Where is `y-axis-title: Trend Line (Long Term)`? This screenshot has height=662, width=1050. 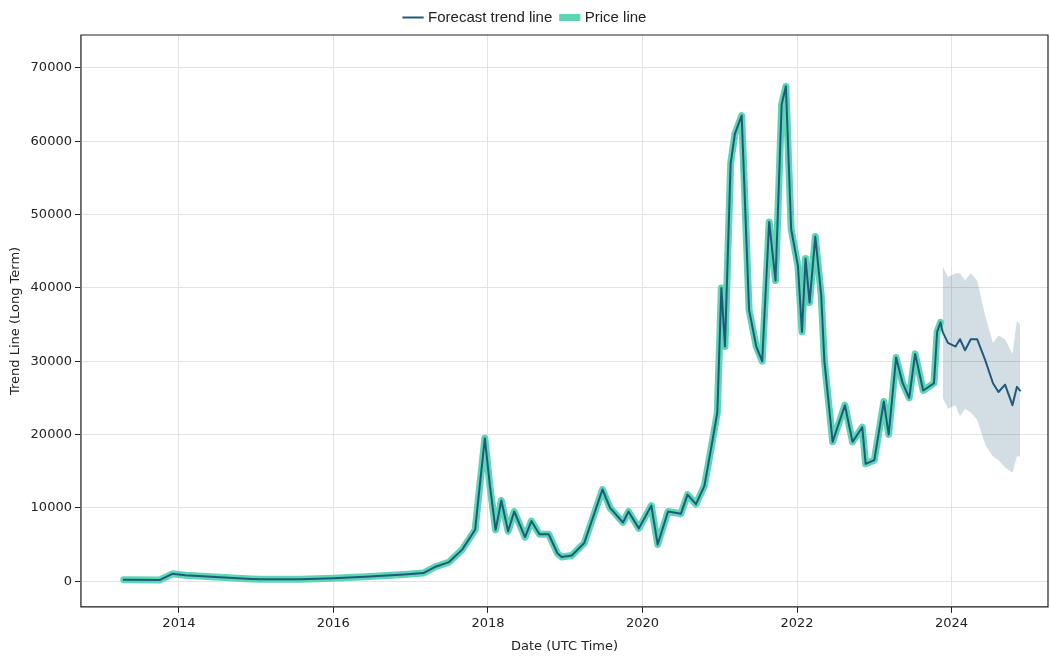 y-axis-title: Trend Line (Long Term) is located at coordinates (15, 321).